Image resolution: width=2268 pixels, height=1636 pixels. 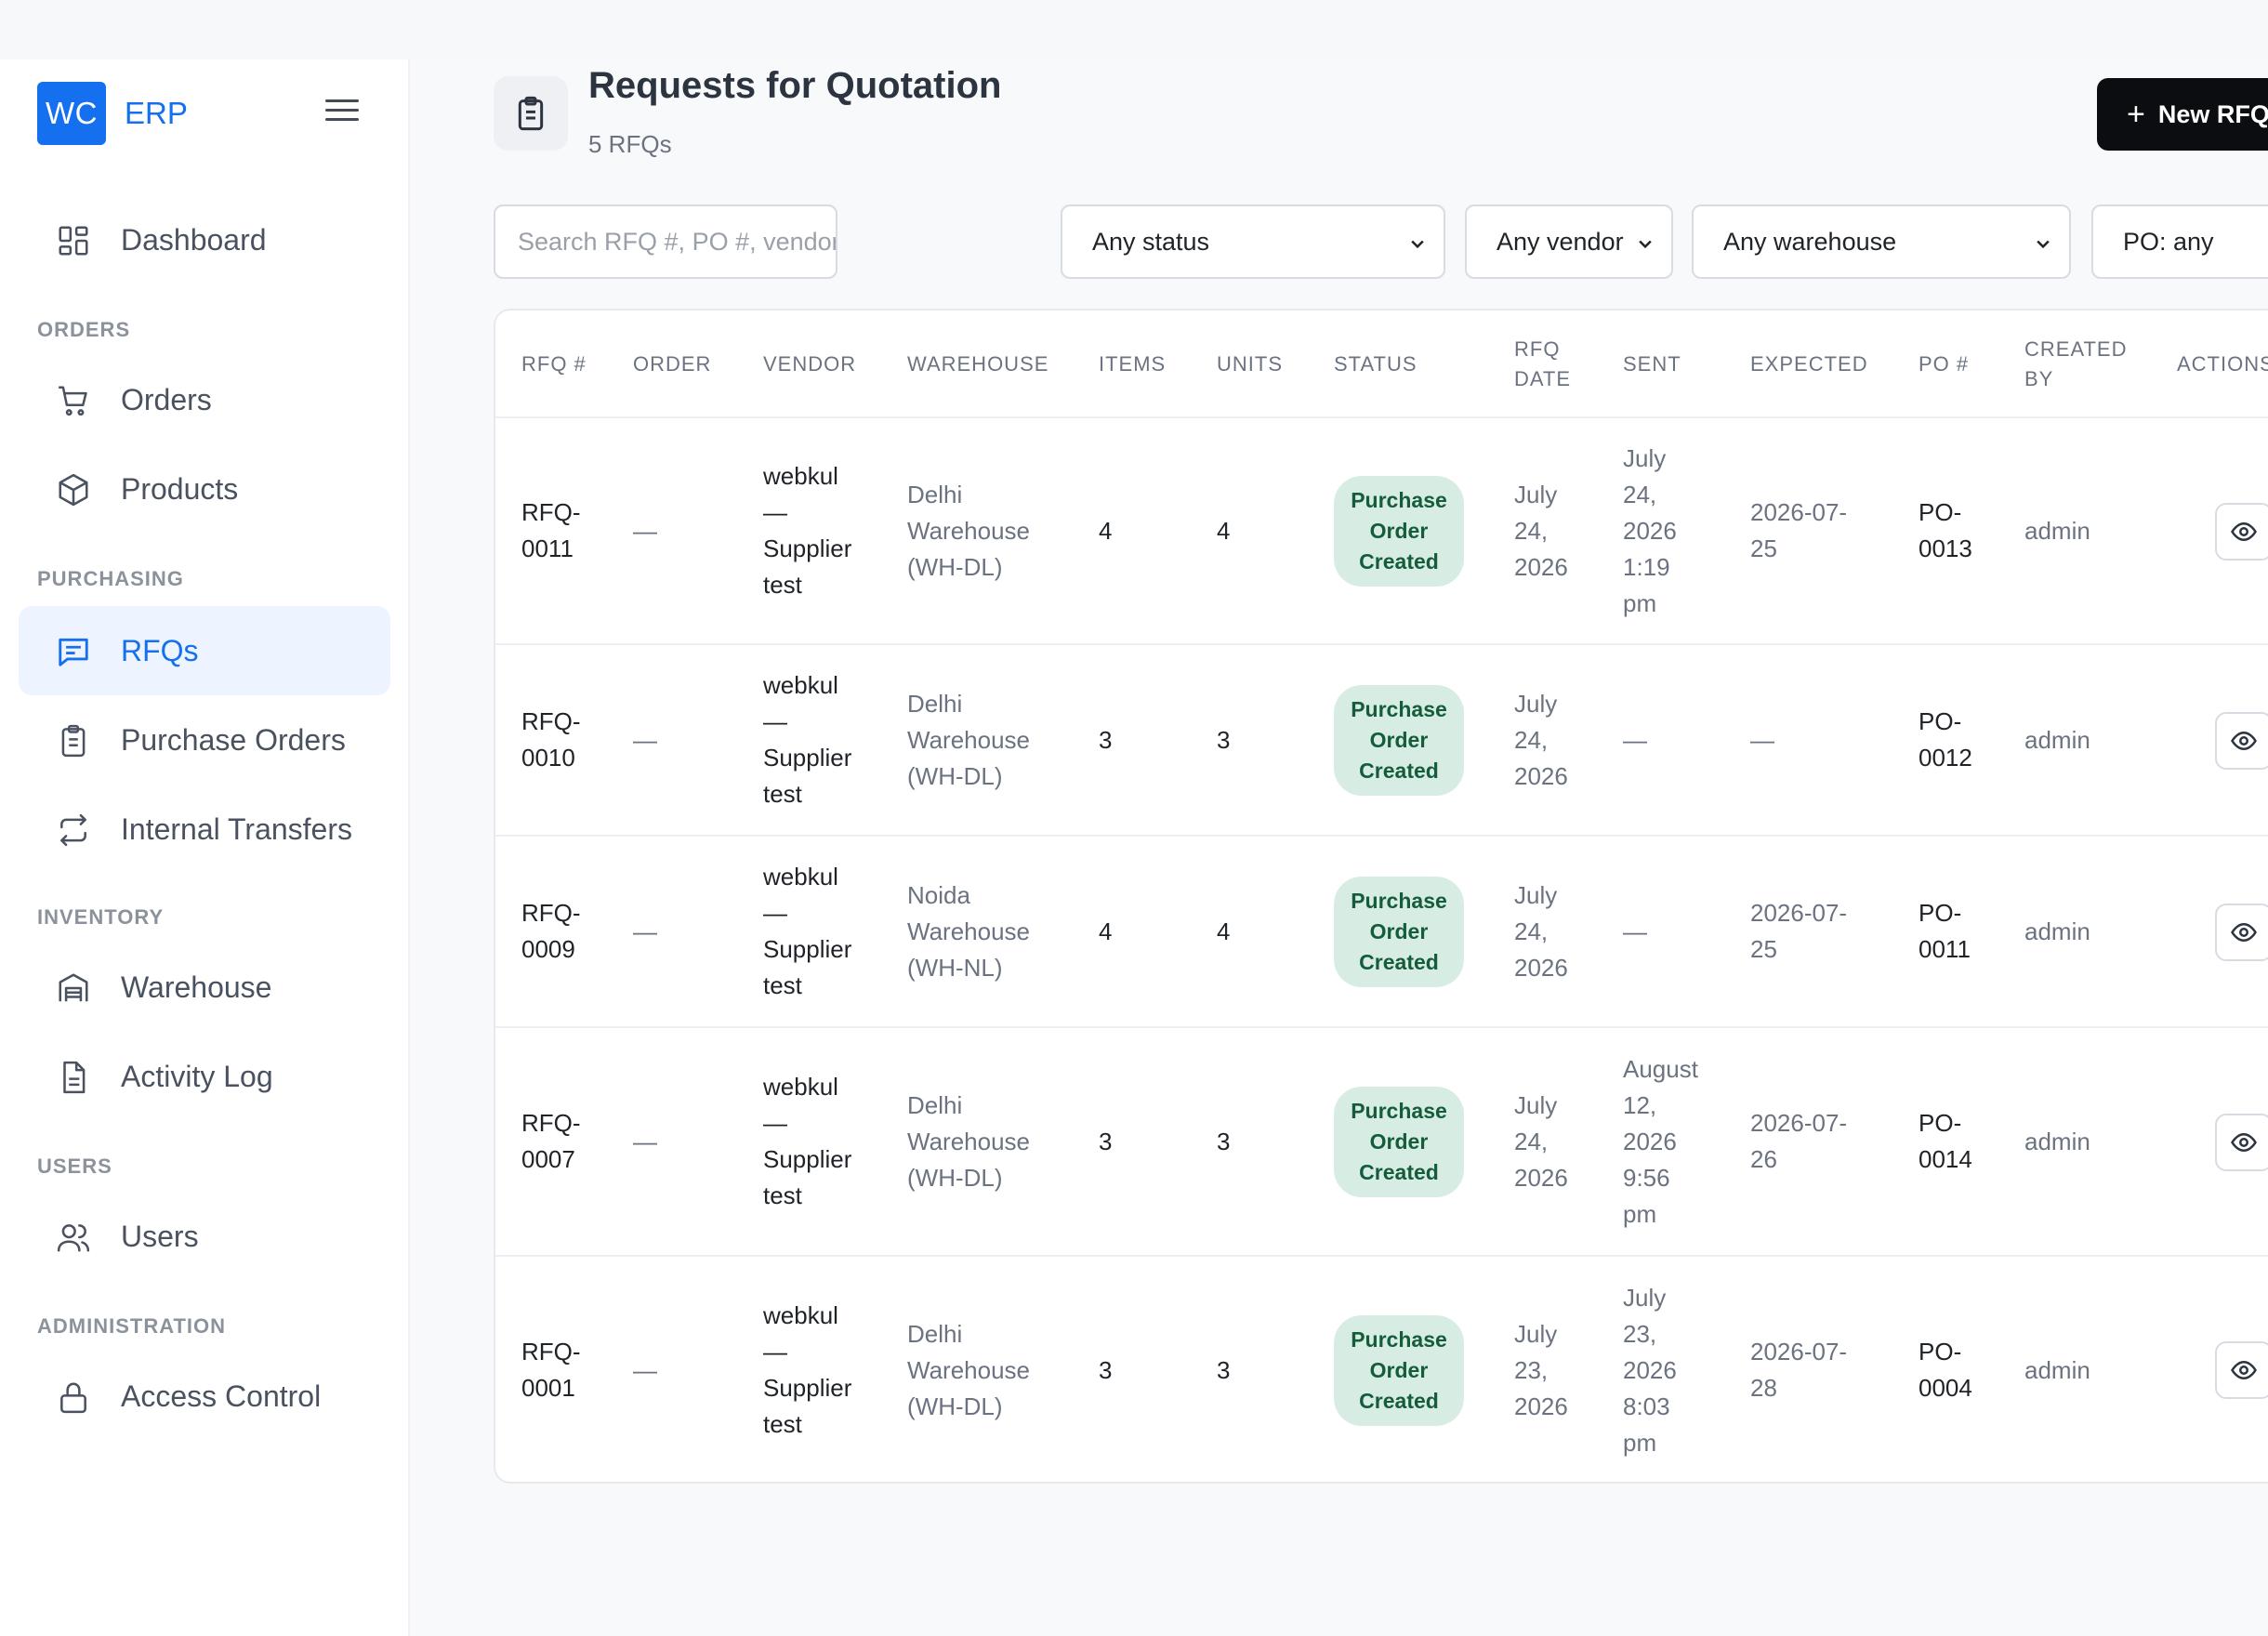 What do you see at coordinates (205, 740) in the screenshot?
I see `sidebar-item-purchase-orders: Purchase Orders` at bounding box center [205, 740].